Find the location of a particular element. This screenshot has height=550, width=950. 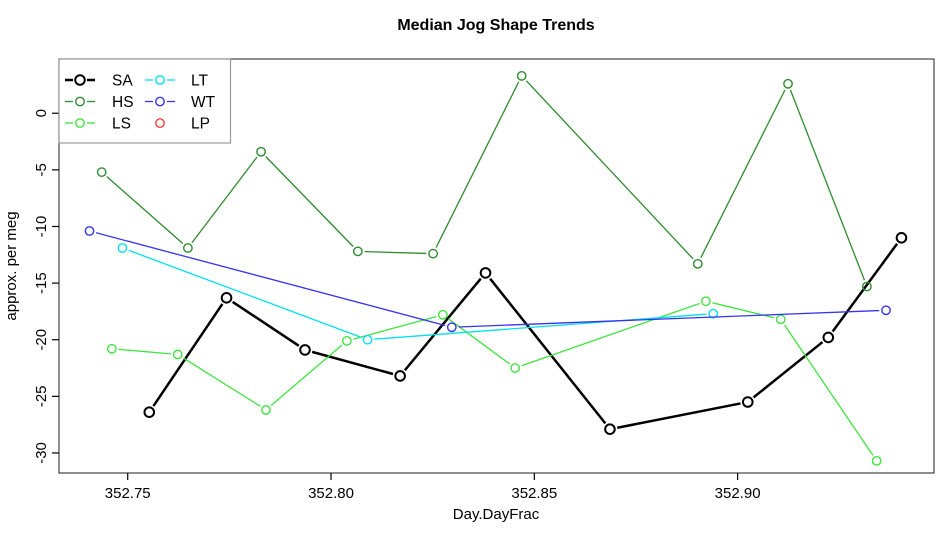

legend-label-SA: SA is located at coordinates (122, 81).